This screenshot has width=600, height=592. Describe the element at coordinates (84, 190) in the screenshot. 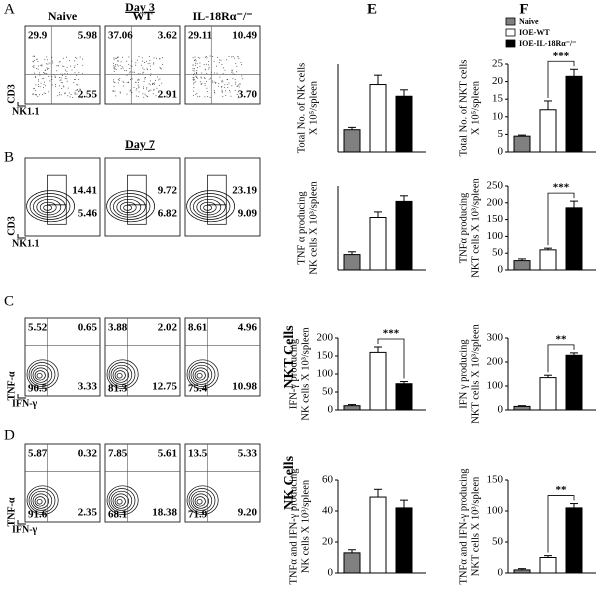

I see `gate-percentage: 14.41` at that location.